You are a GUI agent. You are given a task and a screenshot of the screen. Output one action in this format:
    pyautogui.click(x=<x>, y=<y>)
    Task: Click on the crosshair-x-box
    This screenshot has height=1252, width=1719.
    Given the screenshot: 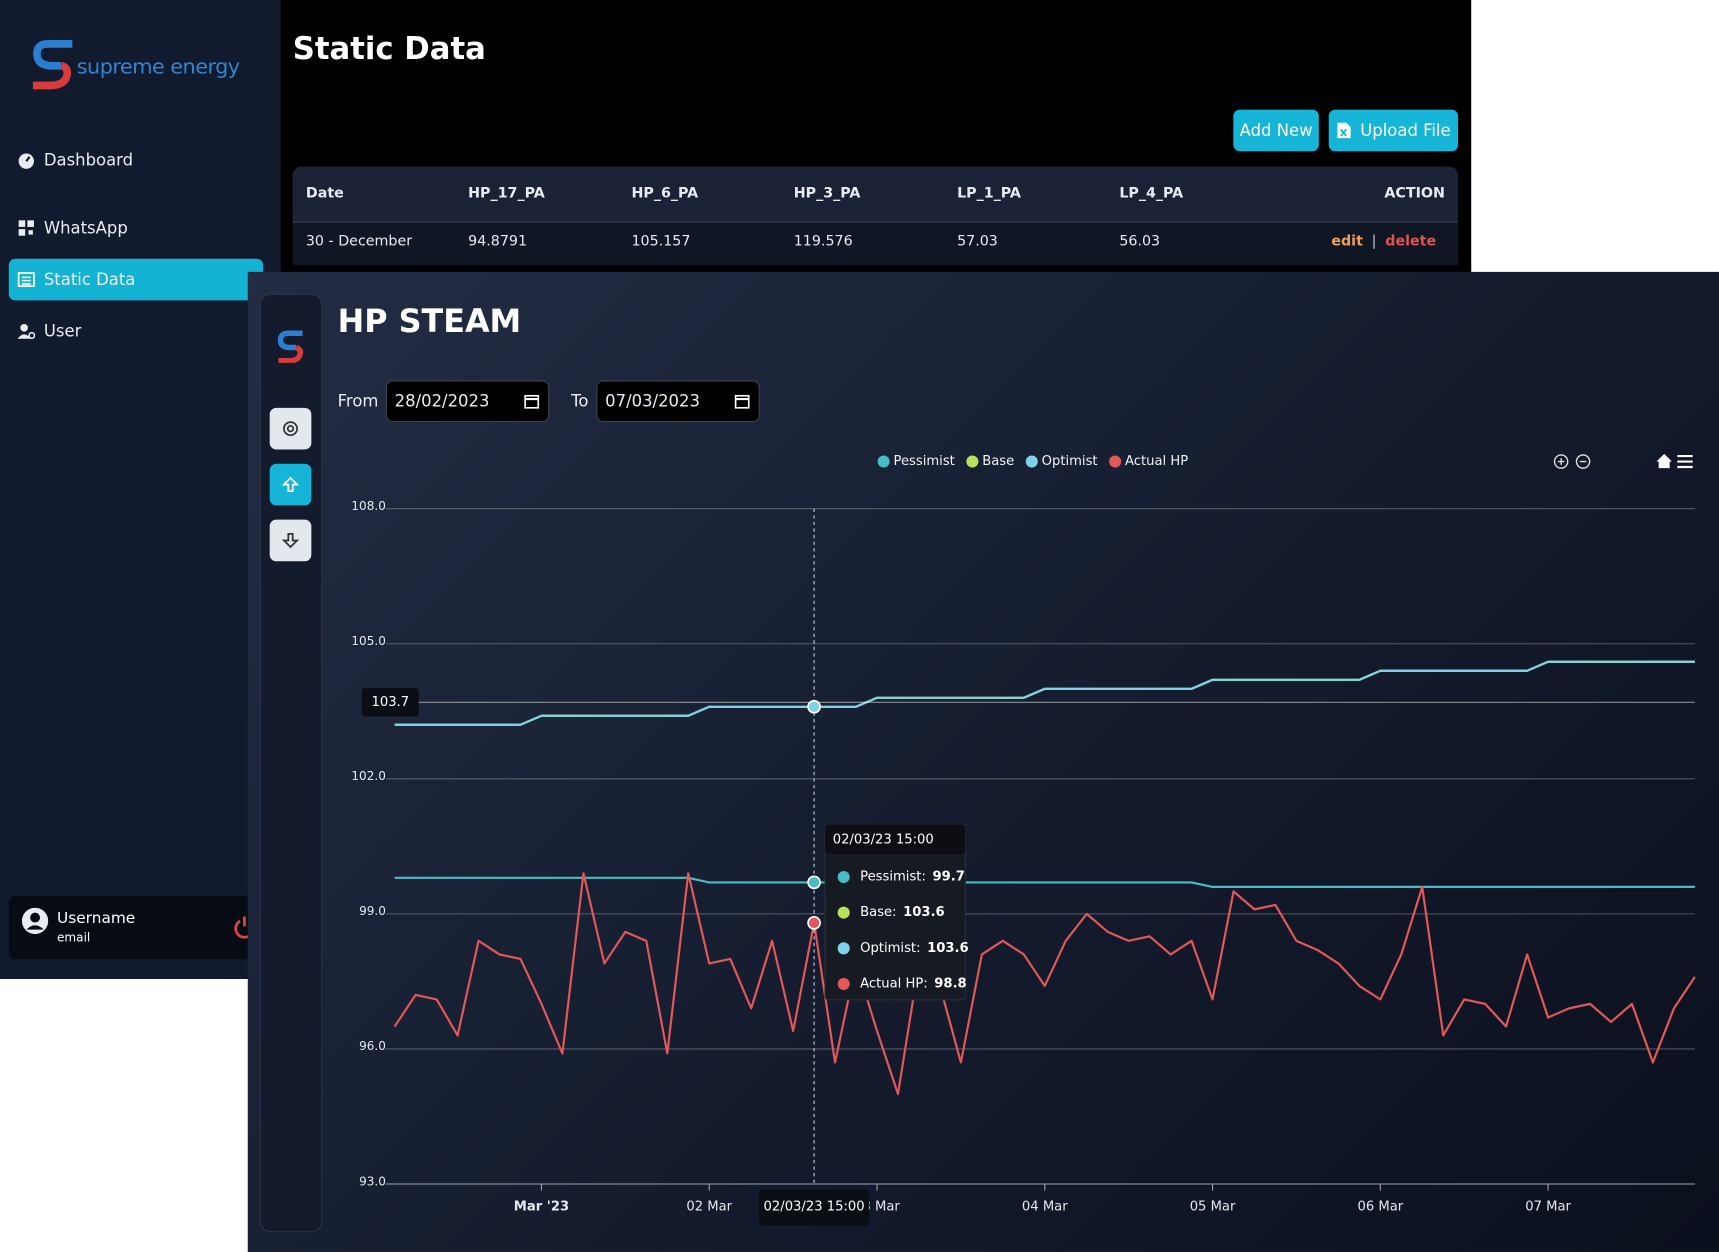 What is the action you would take?
    pyautogui.click(x=814, y=1207)
    